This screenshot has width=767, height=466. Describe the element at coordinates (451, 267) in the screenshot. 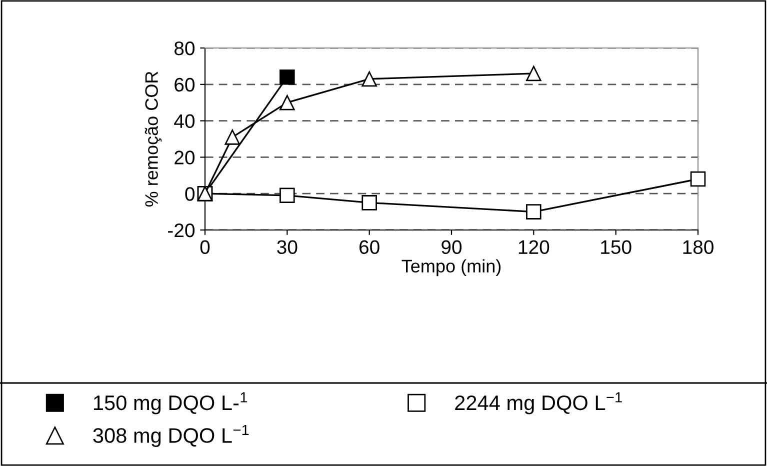

I see `x-axis-title: Tempo (min)` at that location.